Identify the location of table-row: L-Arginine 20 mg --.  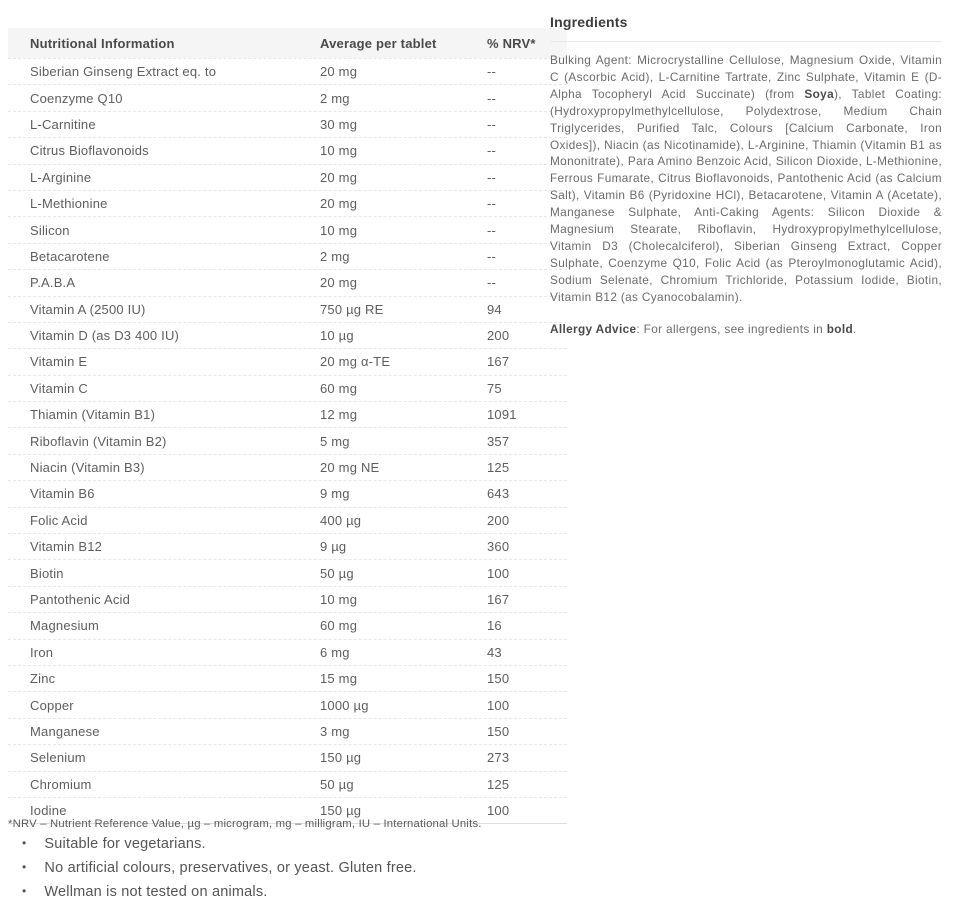
(287, 176).